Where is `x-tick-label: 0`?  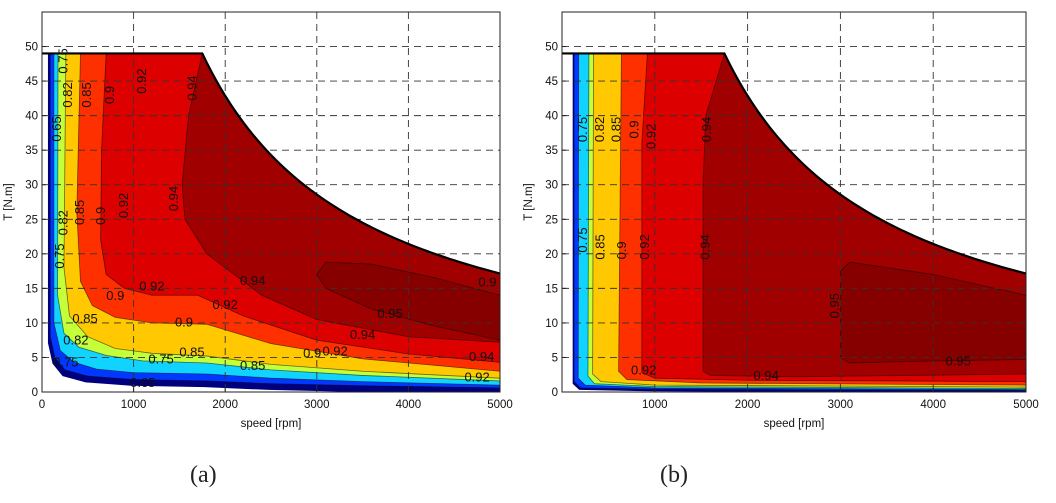
x-tick-label: 0 is located at coordinates (42, 405).